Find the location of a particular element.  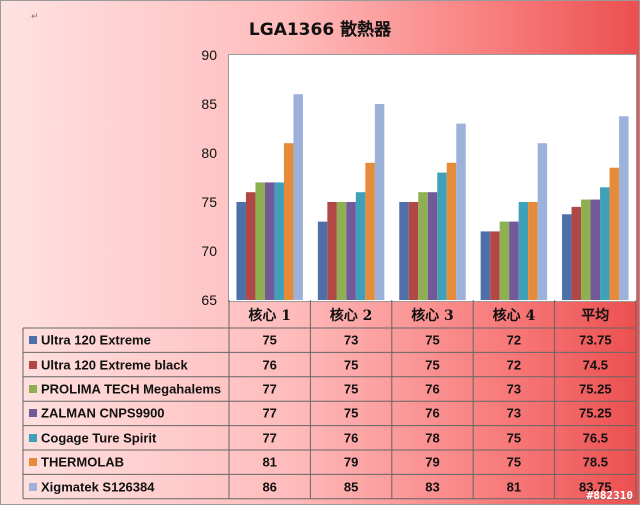

series-name: Xigmatek S126384 is located at coordinates (98, 487).